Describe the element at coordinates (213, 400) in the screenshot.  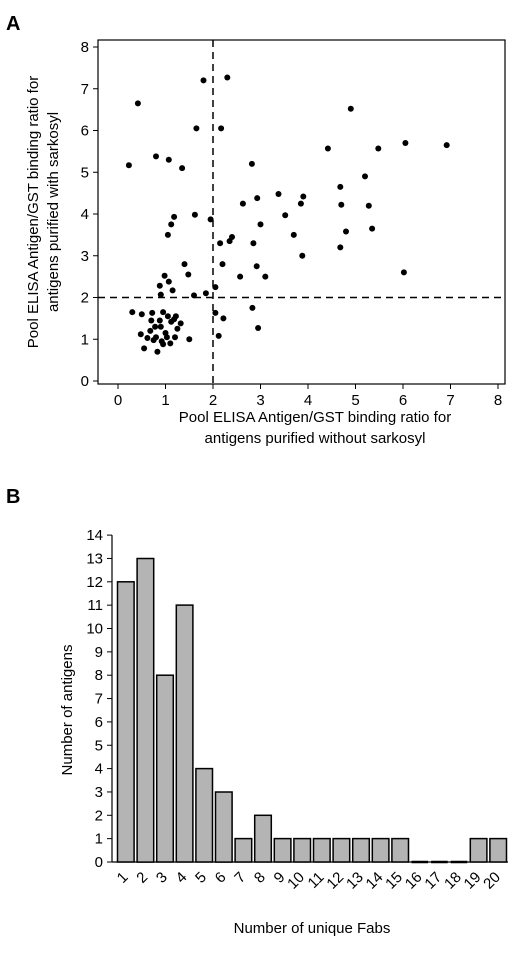
I see `x-tick-label: 2` at that location.